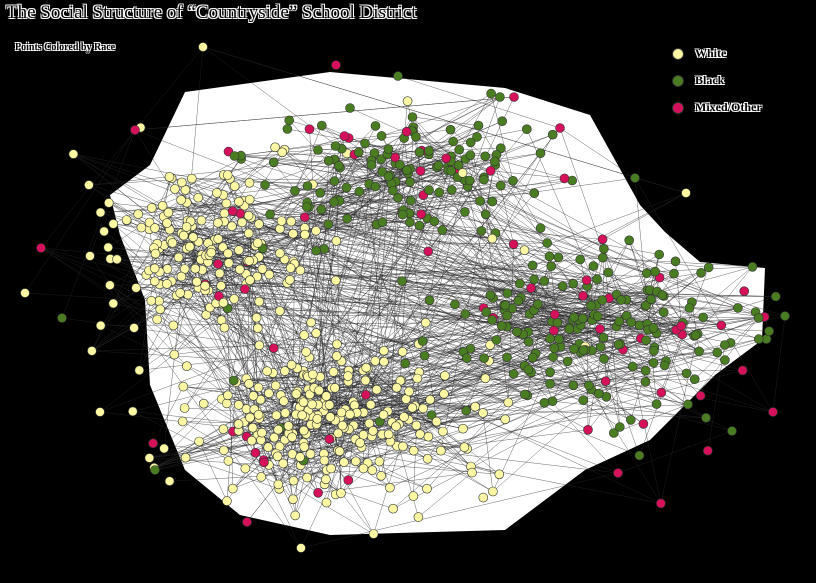  I want to click on mixed-dot-icon, so click(678, 107).